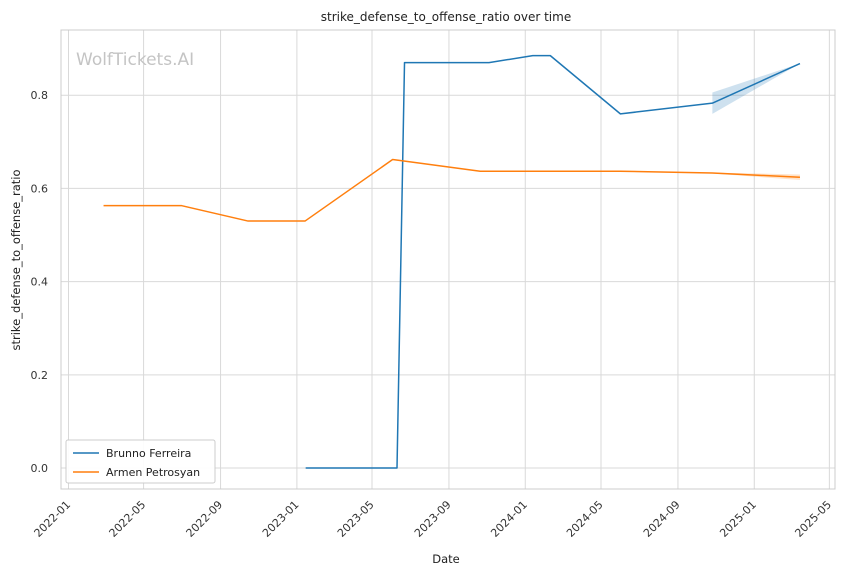 This screenshot has height=575, width=867. What do you see at coordinates (40, 95) in the screenshot?
I see `y-tick-label: 0.8` at bounding box center [40, 95].